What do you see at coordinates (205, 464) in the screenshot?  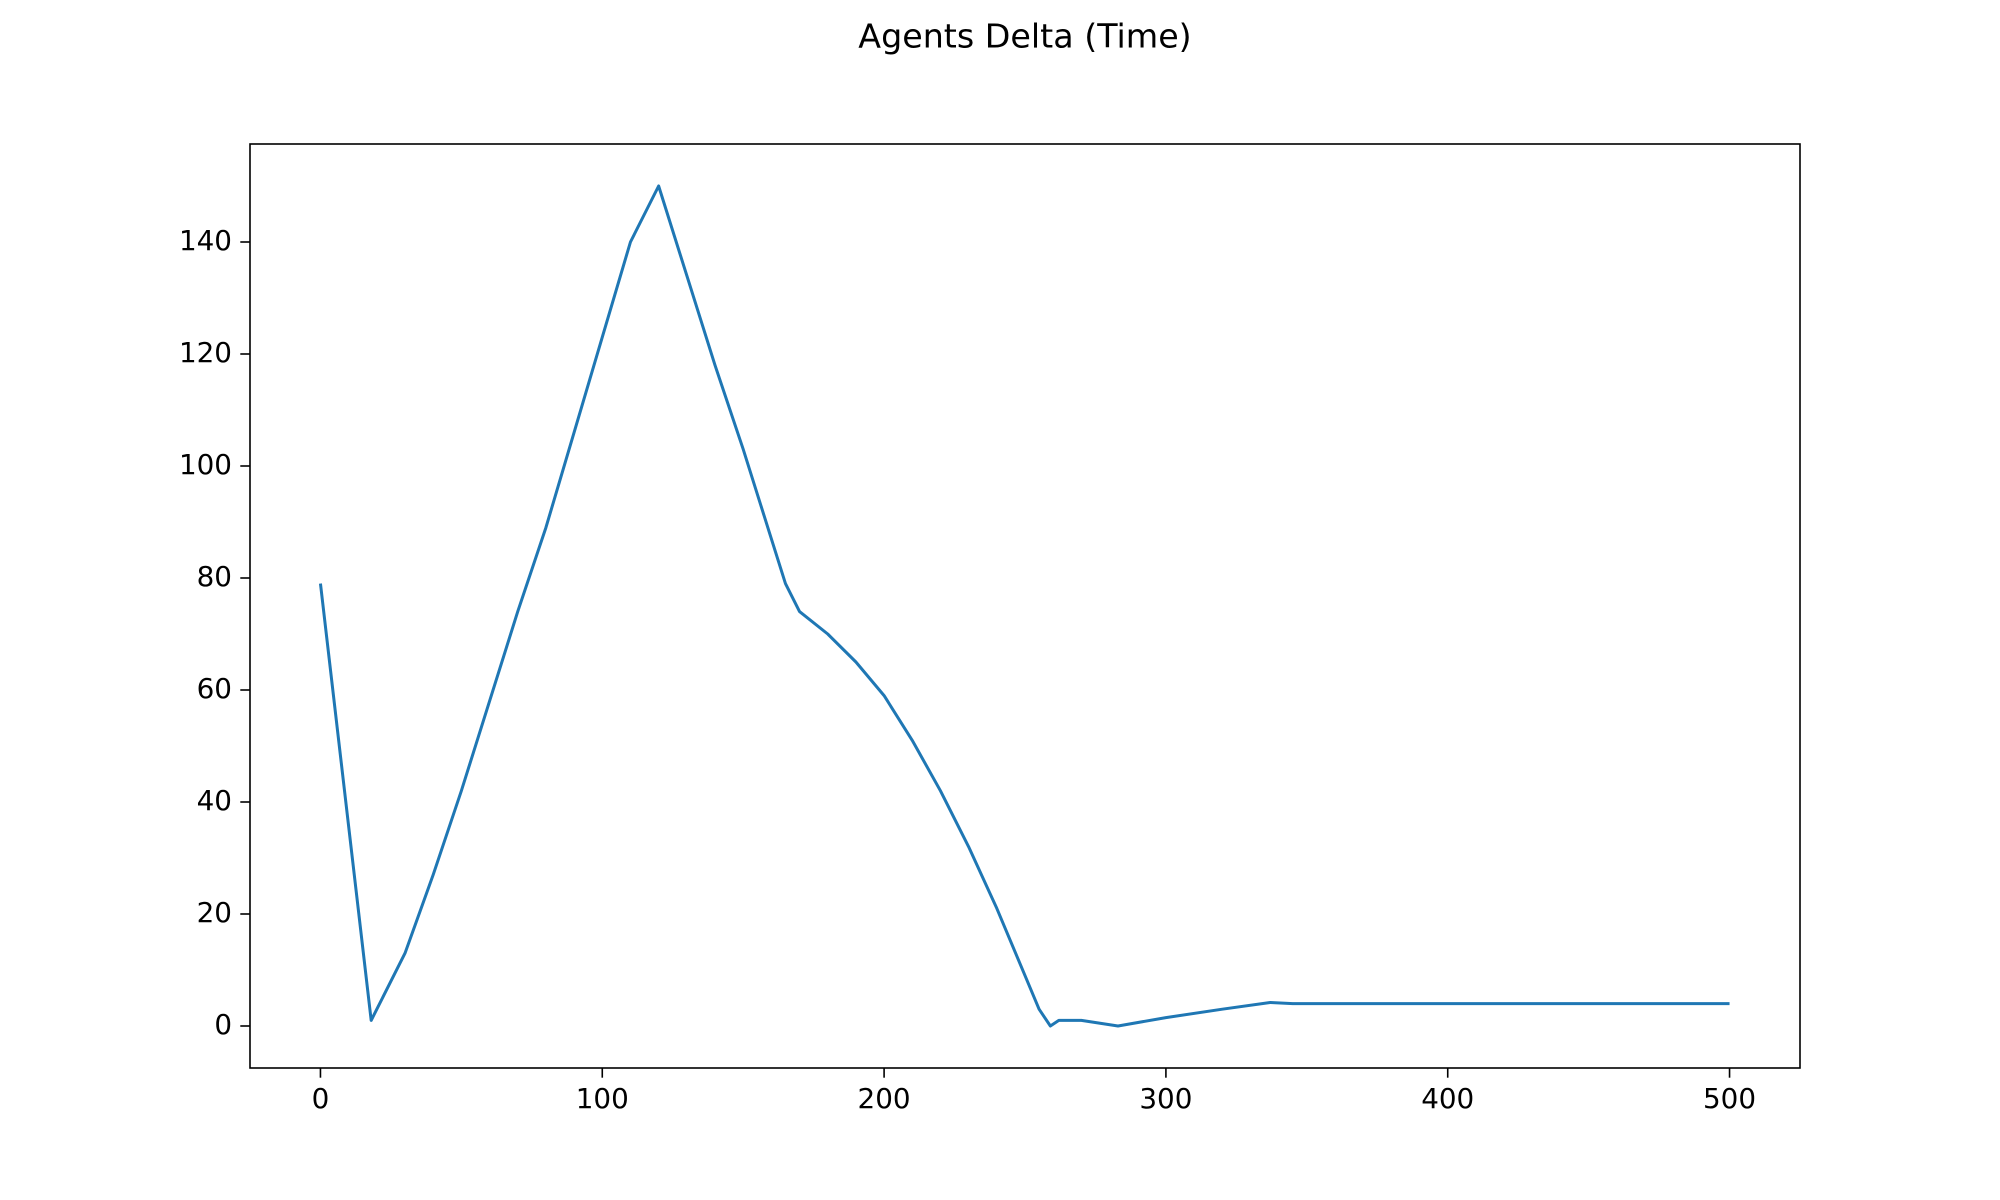 I see `y-tick-label: 100` at bounding box center [205, 464].